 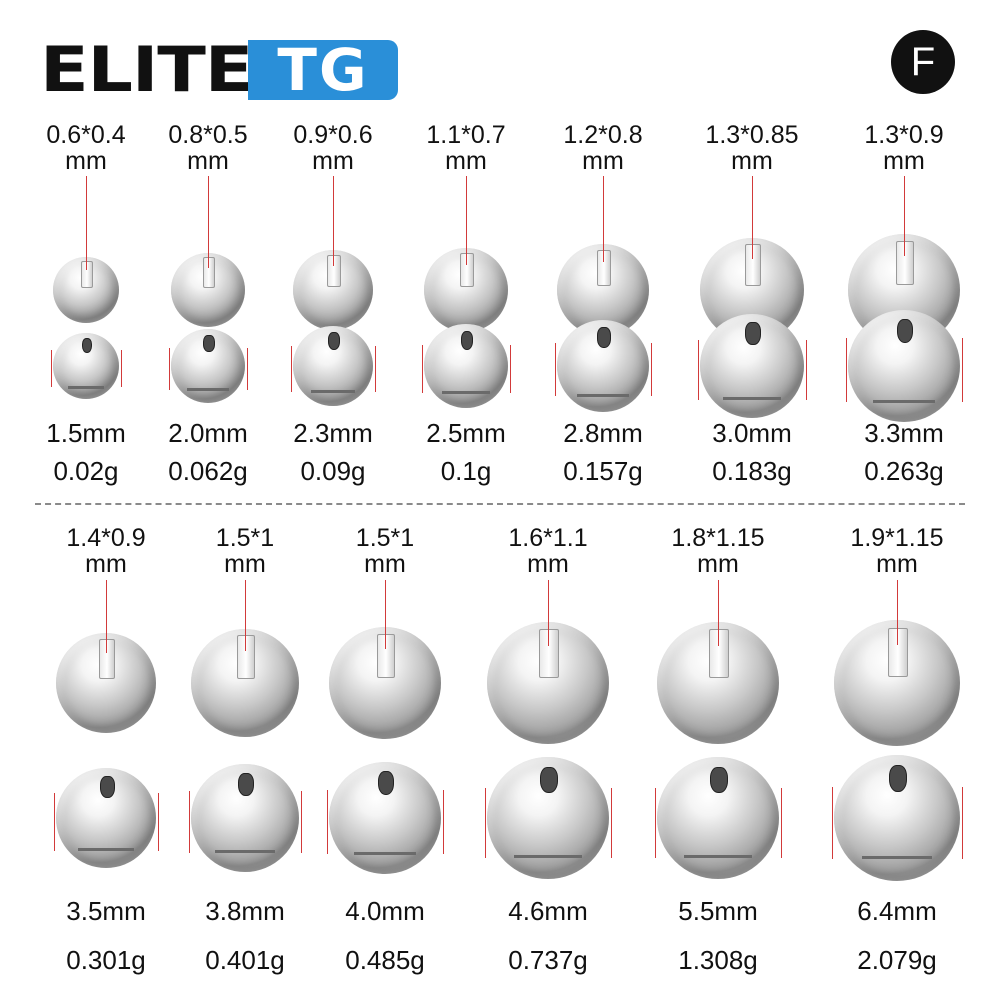 I want to click on bead-diameter: 1.5mm, so click(x=86, y=433).